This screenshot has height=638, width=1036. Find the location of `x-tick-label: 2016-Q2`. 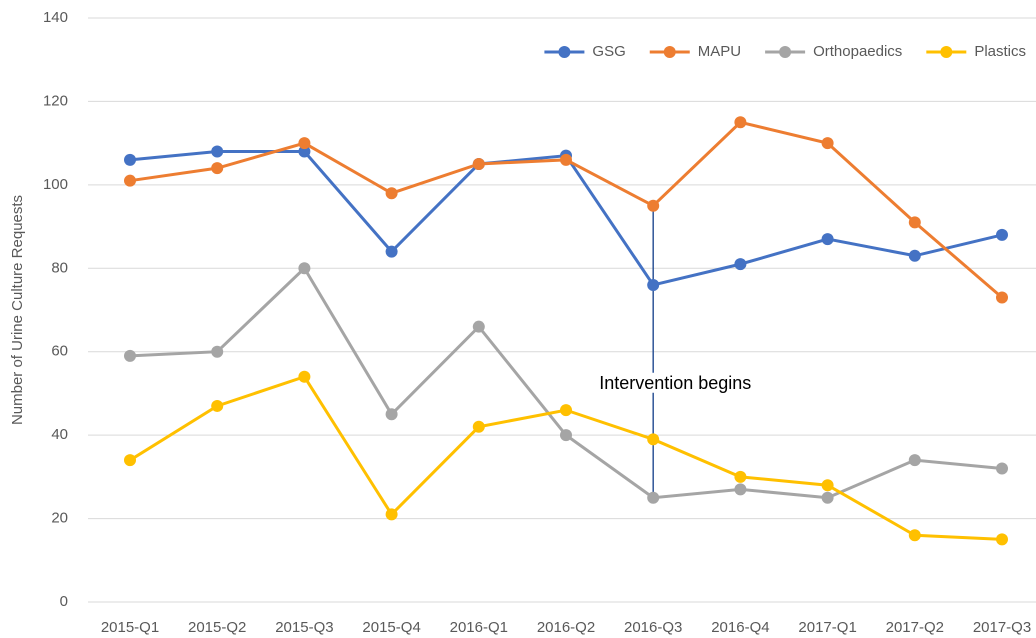

x-tick-label: 2016-Q2 is located at coordinates (566, 627).